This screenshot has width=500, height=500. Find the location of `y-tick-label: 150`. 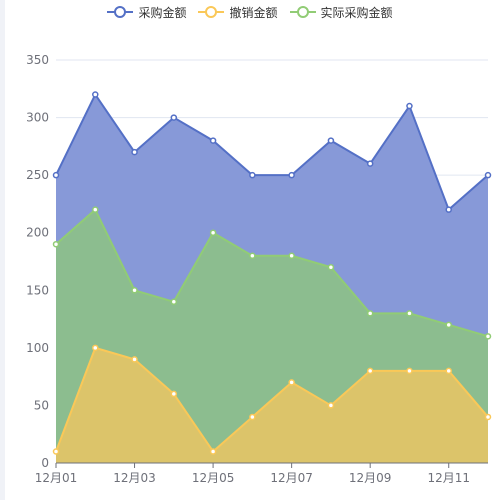

y-tick-label: 150 is located at coordinates (37, 290).